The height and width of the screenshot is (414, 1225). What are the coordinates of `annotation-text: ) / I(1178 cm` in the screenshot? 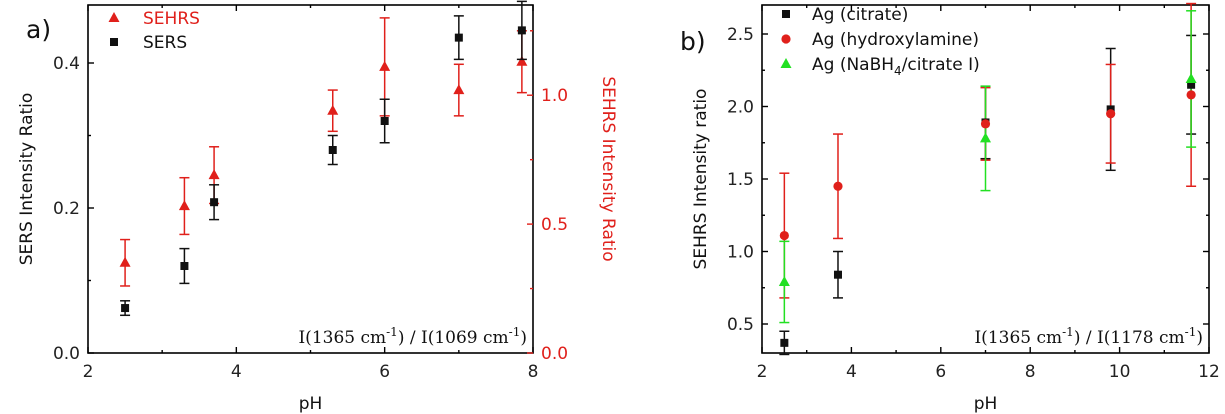 It's located at (1129, 338).